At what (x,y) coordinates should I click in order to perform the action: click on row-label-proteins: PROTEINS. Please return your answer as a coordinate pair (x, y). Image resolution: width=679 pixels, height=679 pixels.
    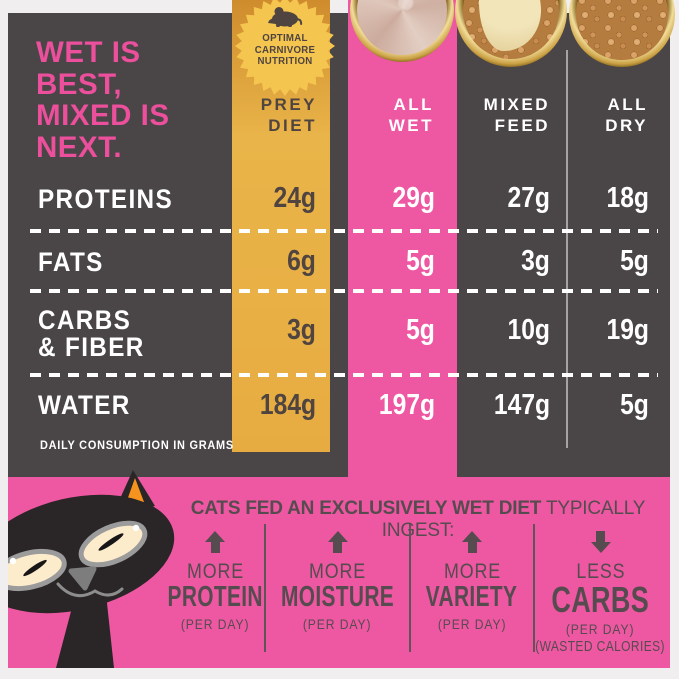
    Looking at the image, I should click on (106, 199).